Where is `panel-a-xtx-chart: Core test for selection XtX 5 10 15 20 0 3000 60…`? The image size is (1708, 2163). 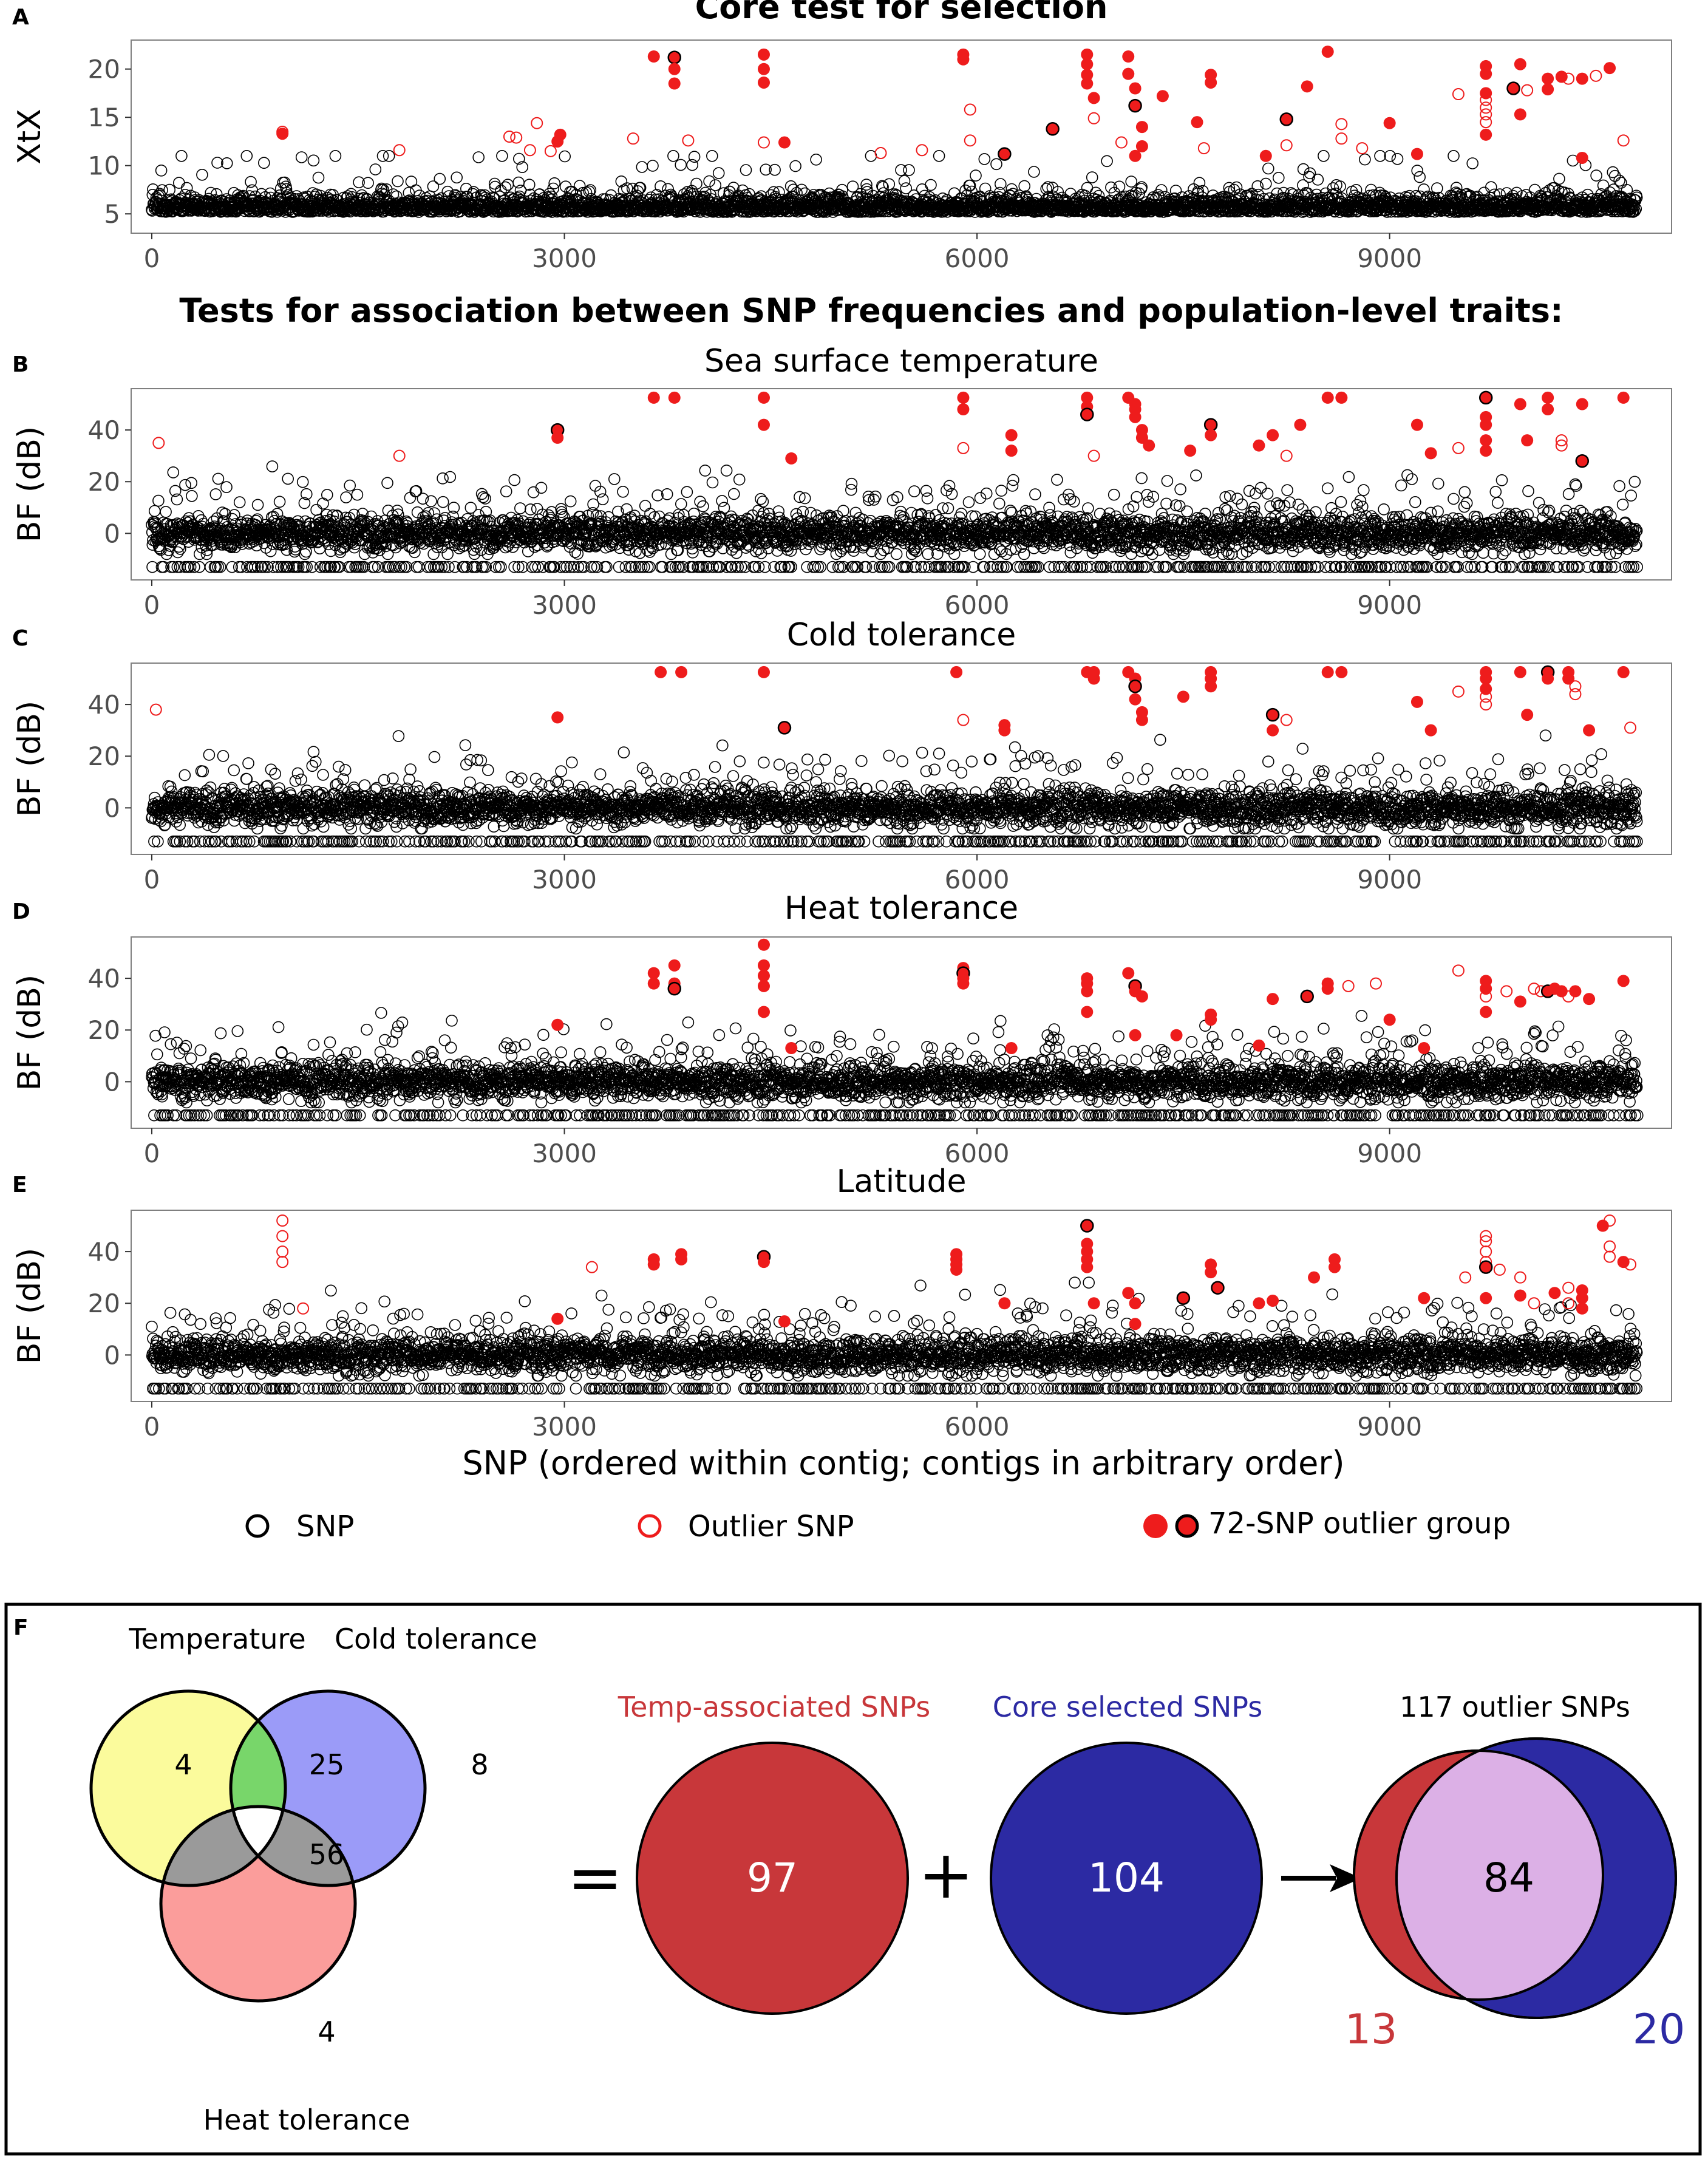
panel-a-xtx-chart: Core test for selection XtX 5 10 15 20 0 3000 60… is located at coordinates (842, 136).